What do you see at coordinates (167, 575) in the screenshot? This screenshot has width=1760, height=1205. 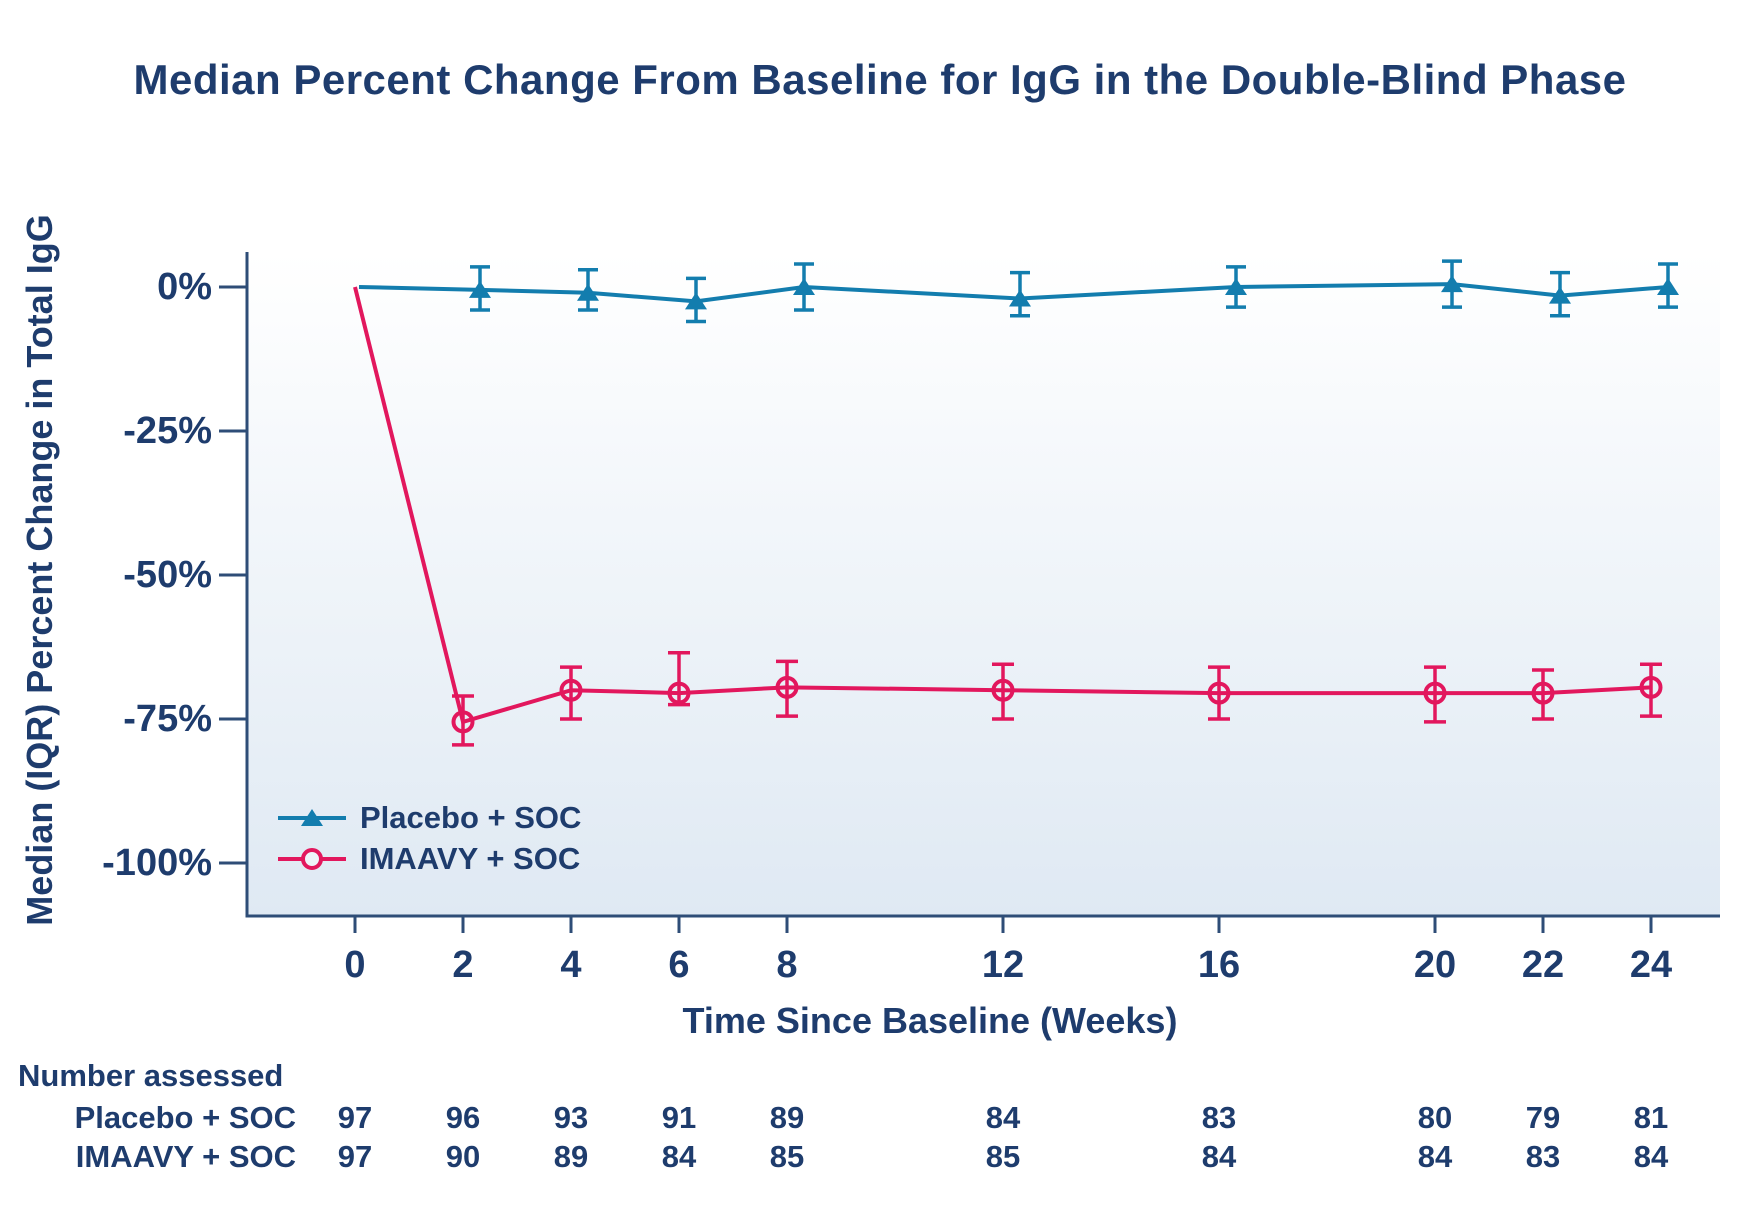 I see `y-tick-label: -50%` at bounding box center [167, 575].